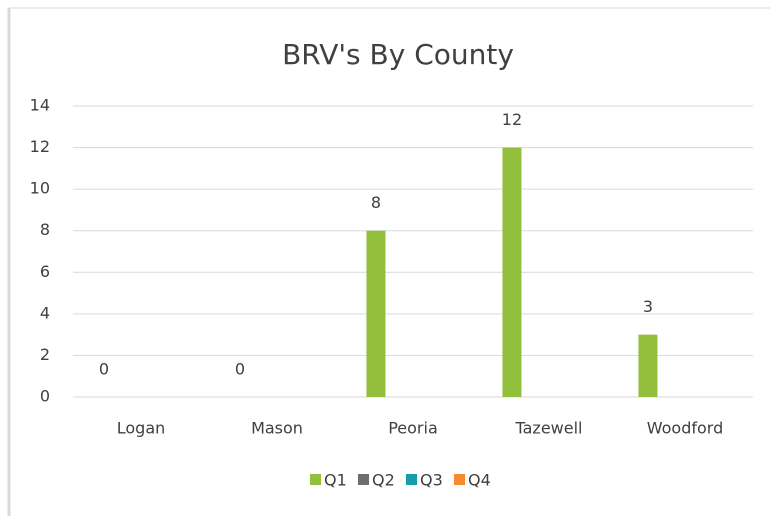 The width and height of the screenshot is (770, 516). What do you see at coordinates (45, 229) in the screenshot?
I see `y-tick-label: 8` at bounding box center [45, 229].